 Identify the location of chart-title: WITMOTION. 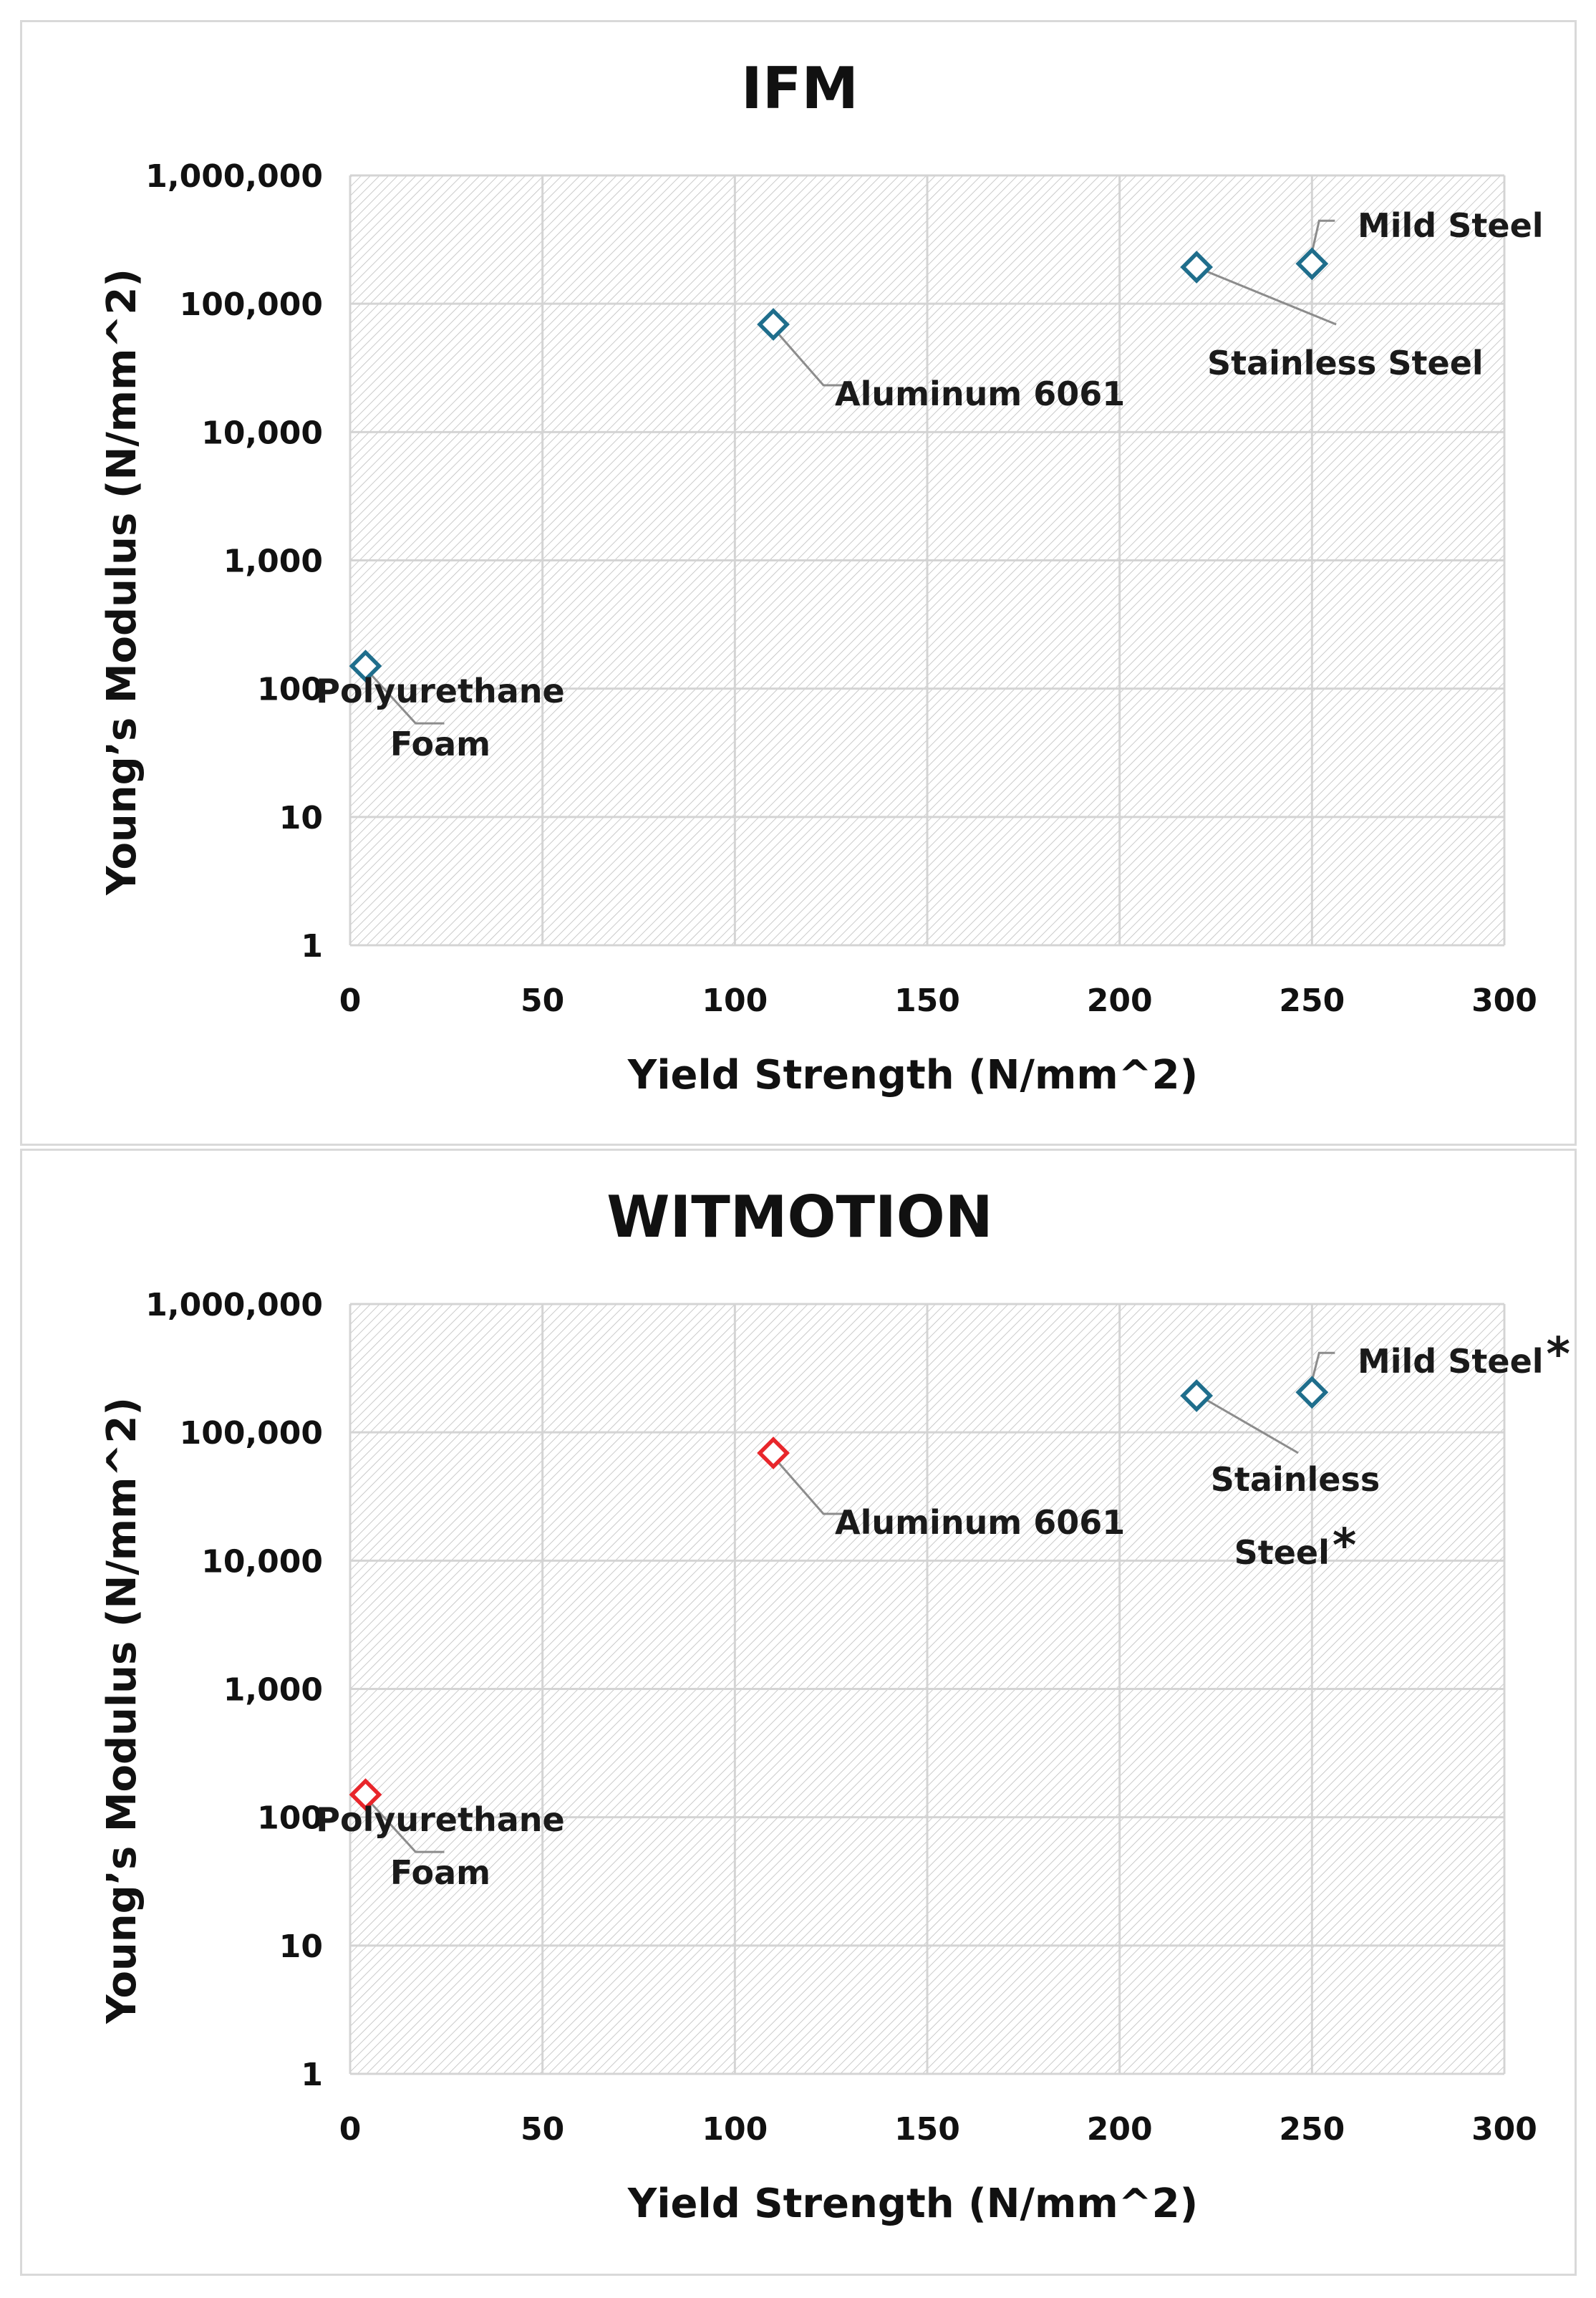
(799, 1217).